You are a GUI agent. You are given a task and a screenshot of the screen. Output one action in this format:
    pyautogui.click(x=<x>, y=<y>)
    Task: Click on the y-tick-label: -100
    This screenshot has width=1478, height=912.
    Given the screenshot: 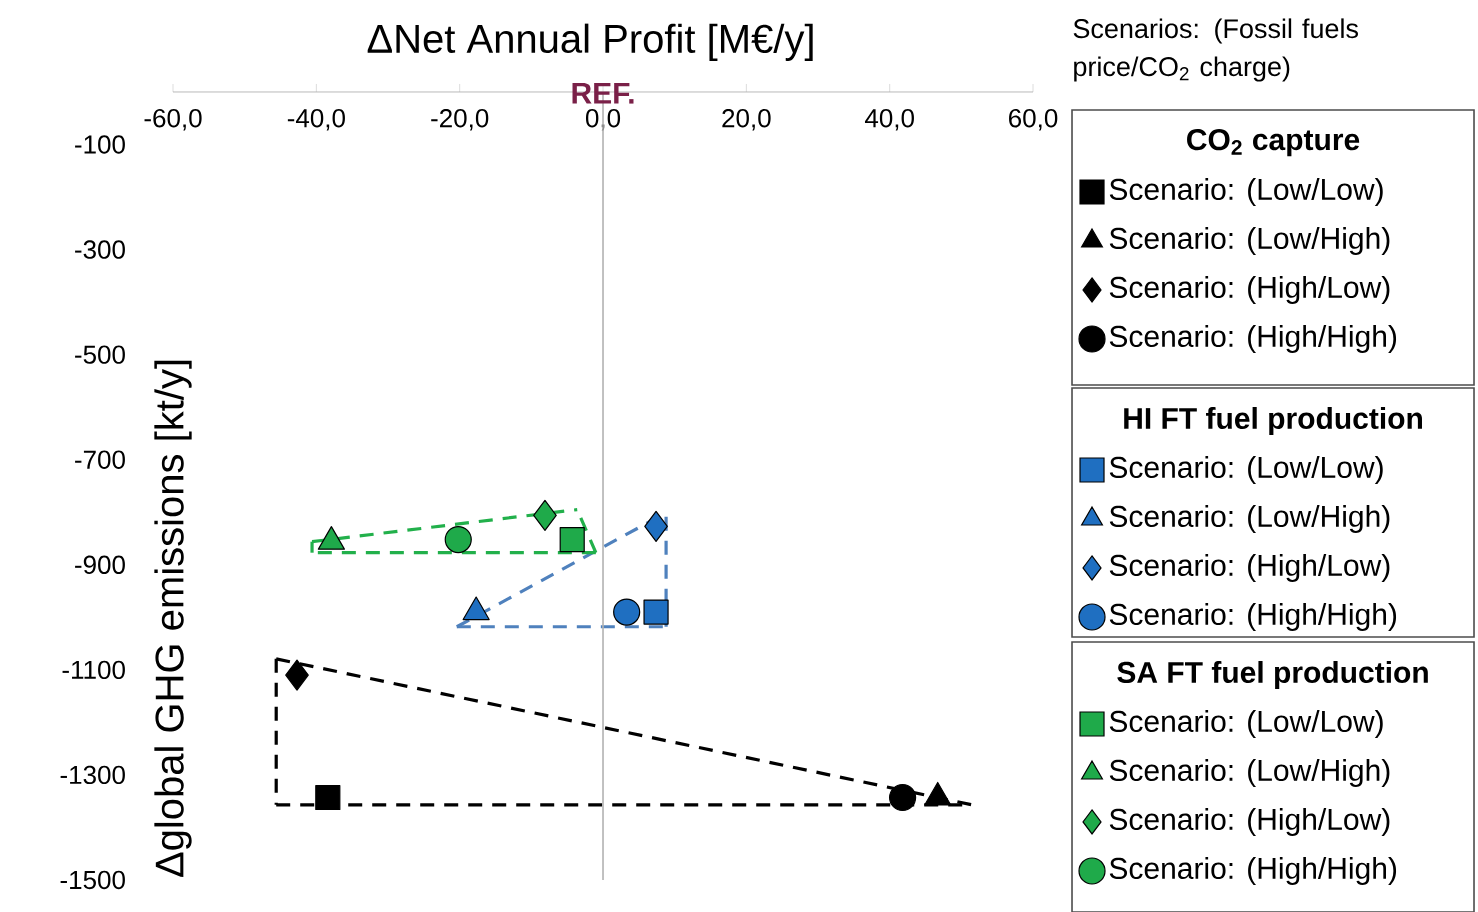 What is the action you would take?
    pyautogui.click(x=100, y=144)
    